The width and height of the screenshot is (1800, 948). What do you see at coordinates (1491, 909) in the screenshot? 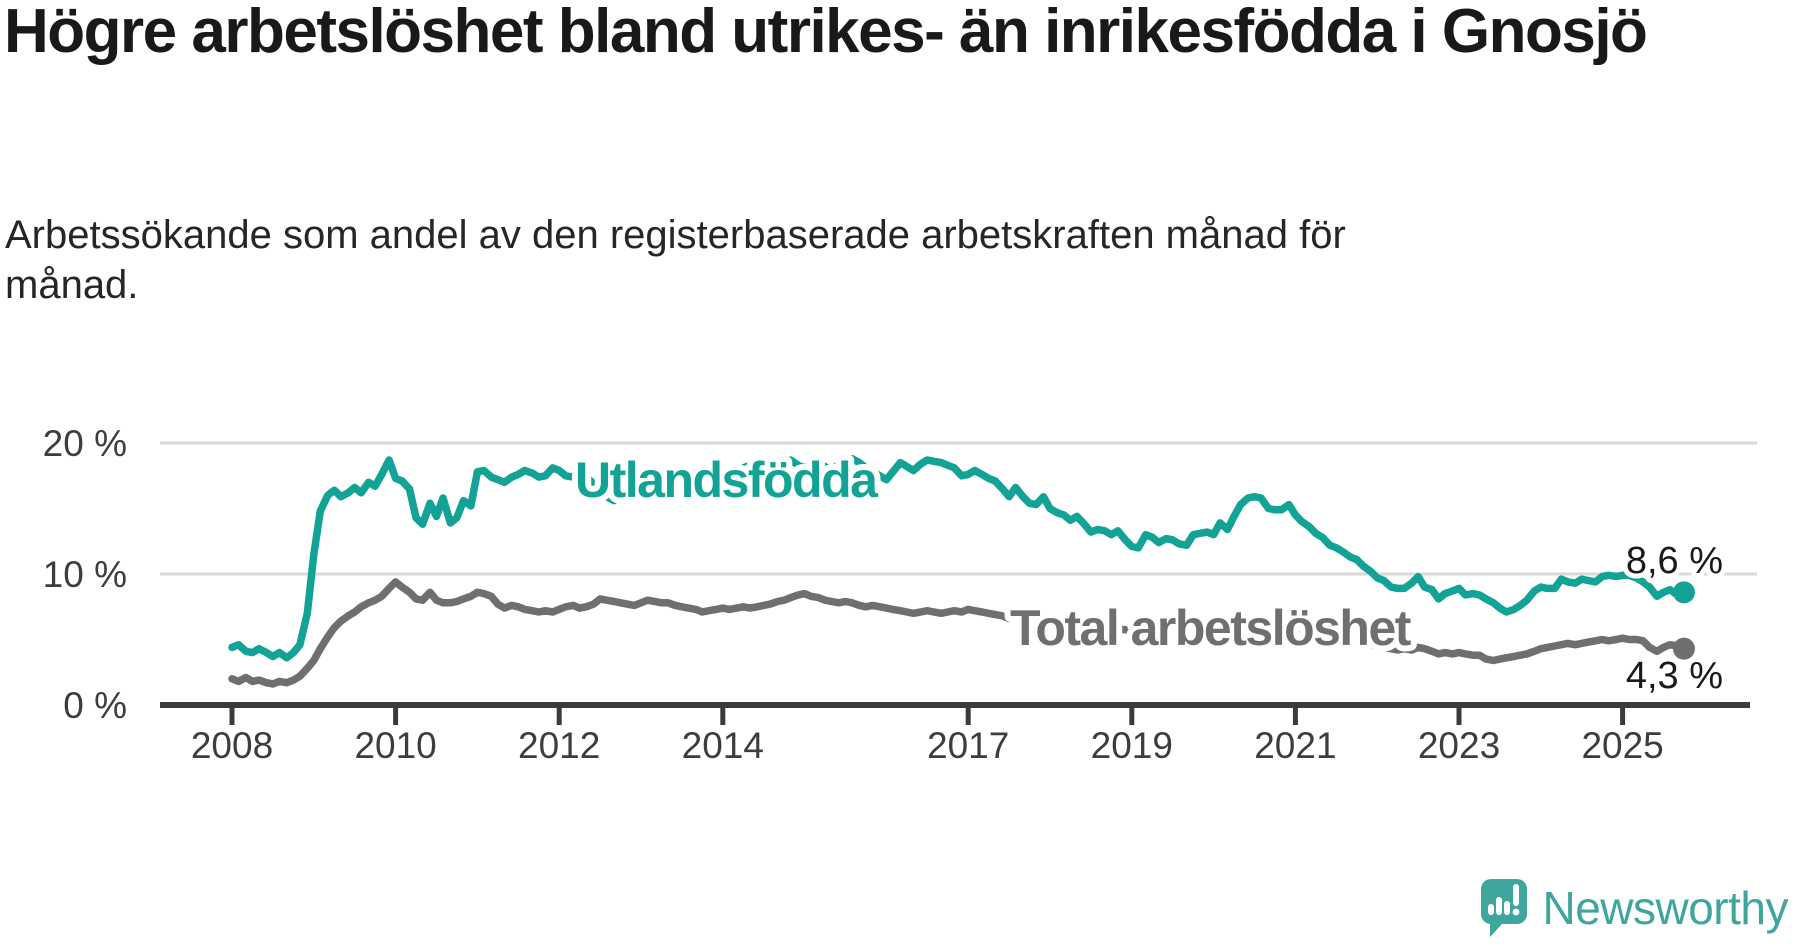
I see `bar-small` at bounding box center [1491, 909].